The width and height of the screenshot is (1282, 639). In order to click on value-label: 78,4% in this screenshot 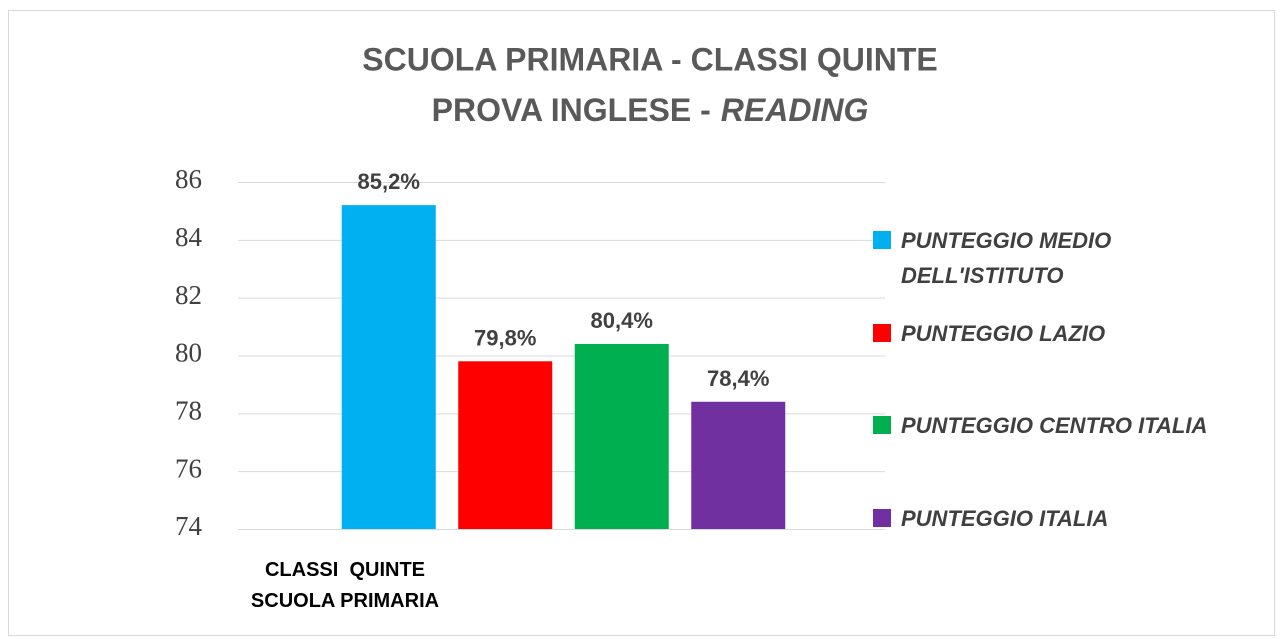, I will do `click(738, 378)`.